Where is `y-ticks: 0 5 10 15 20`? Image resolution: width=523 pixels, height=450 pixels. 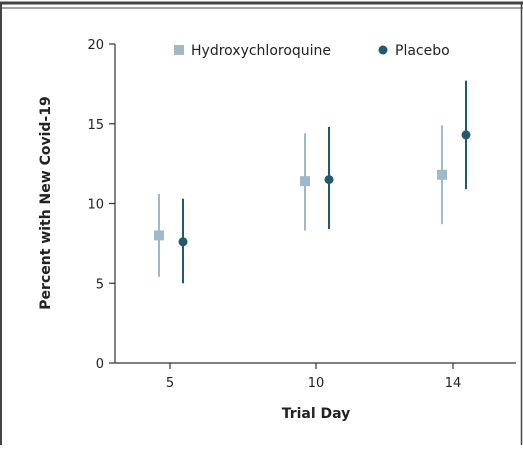
y-ticks: 0 5 10 15 20 is located at coordinates (101, 205).